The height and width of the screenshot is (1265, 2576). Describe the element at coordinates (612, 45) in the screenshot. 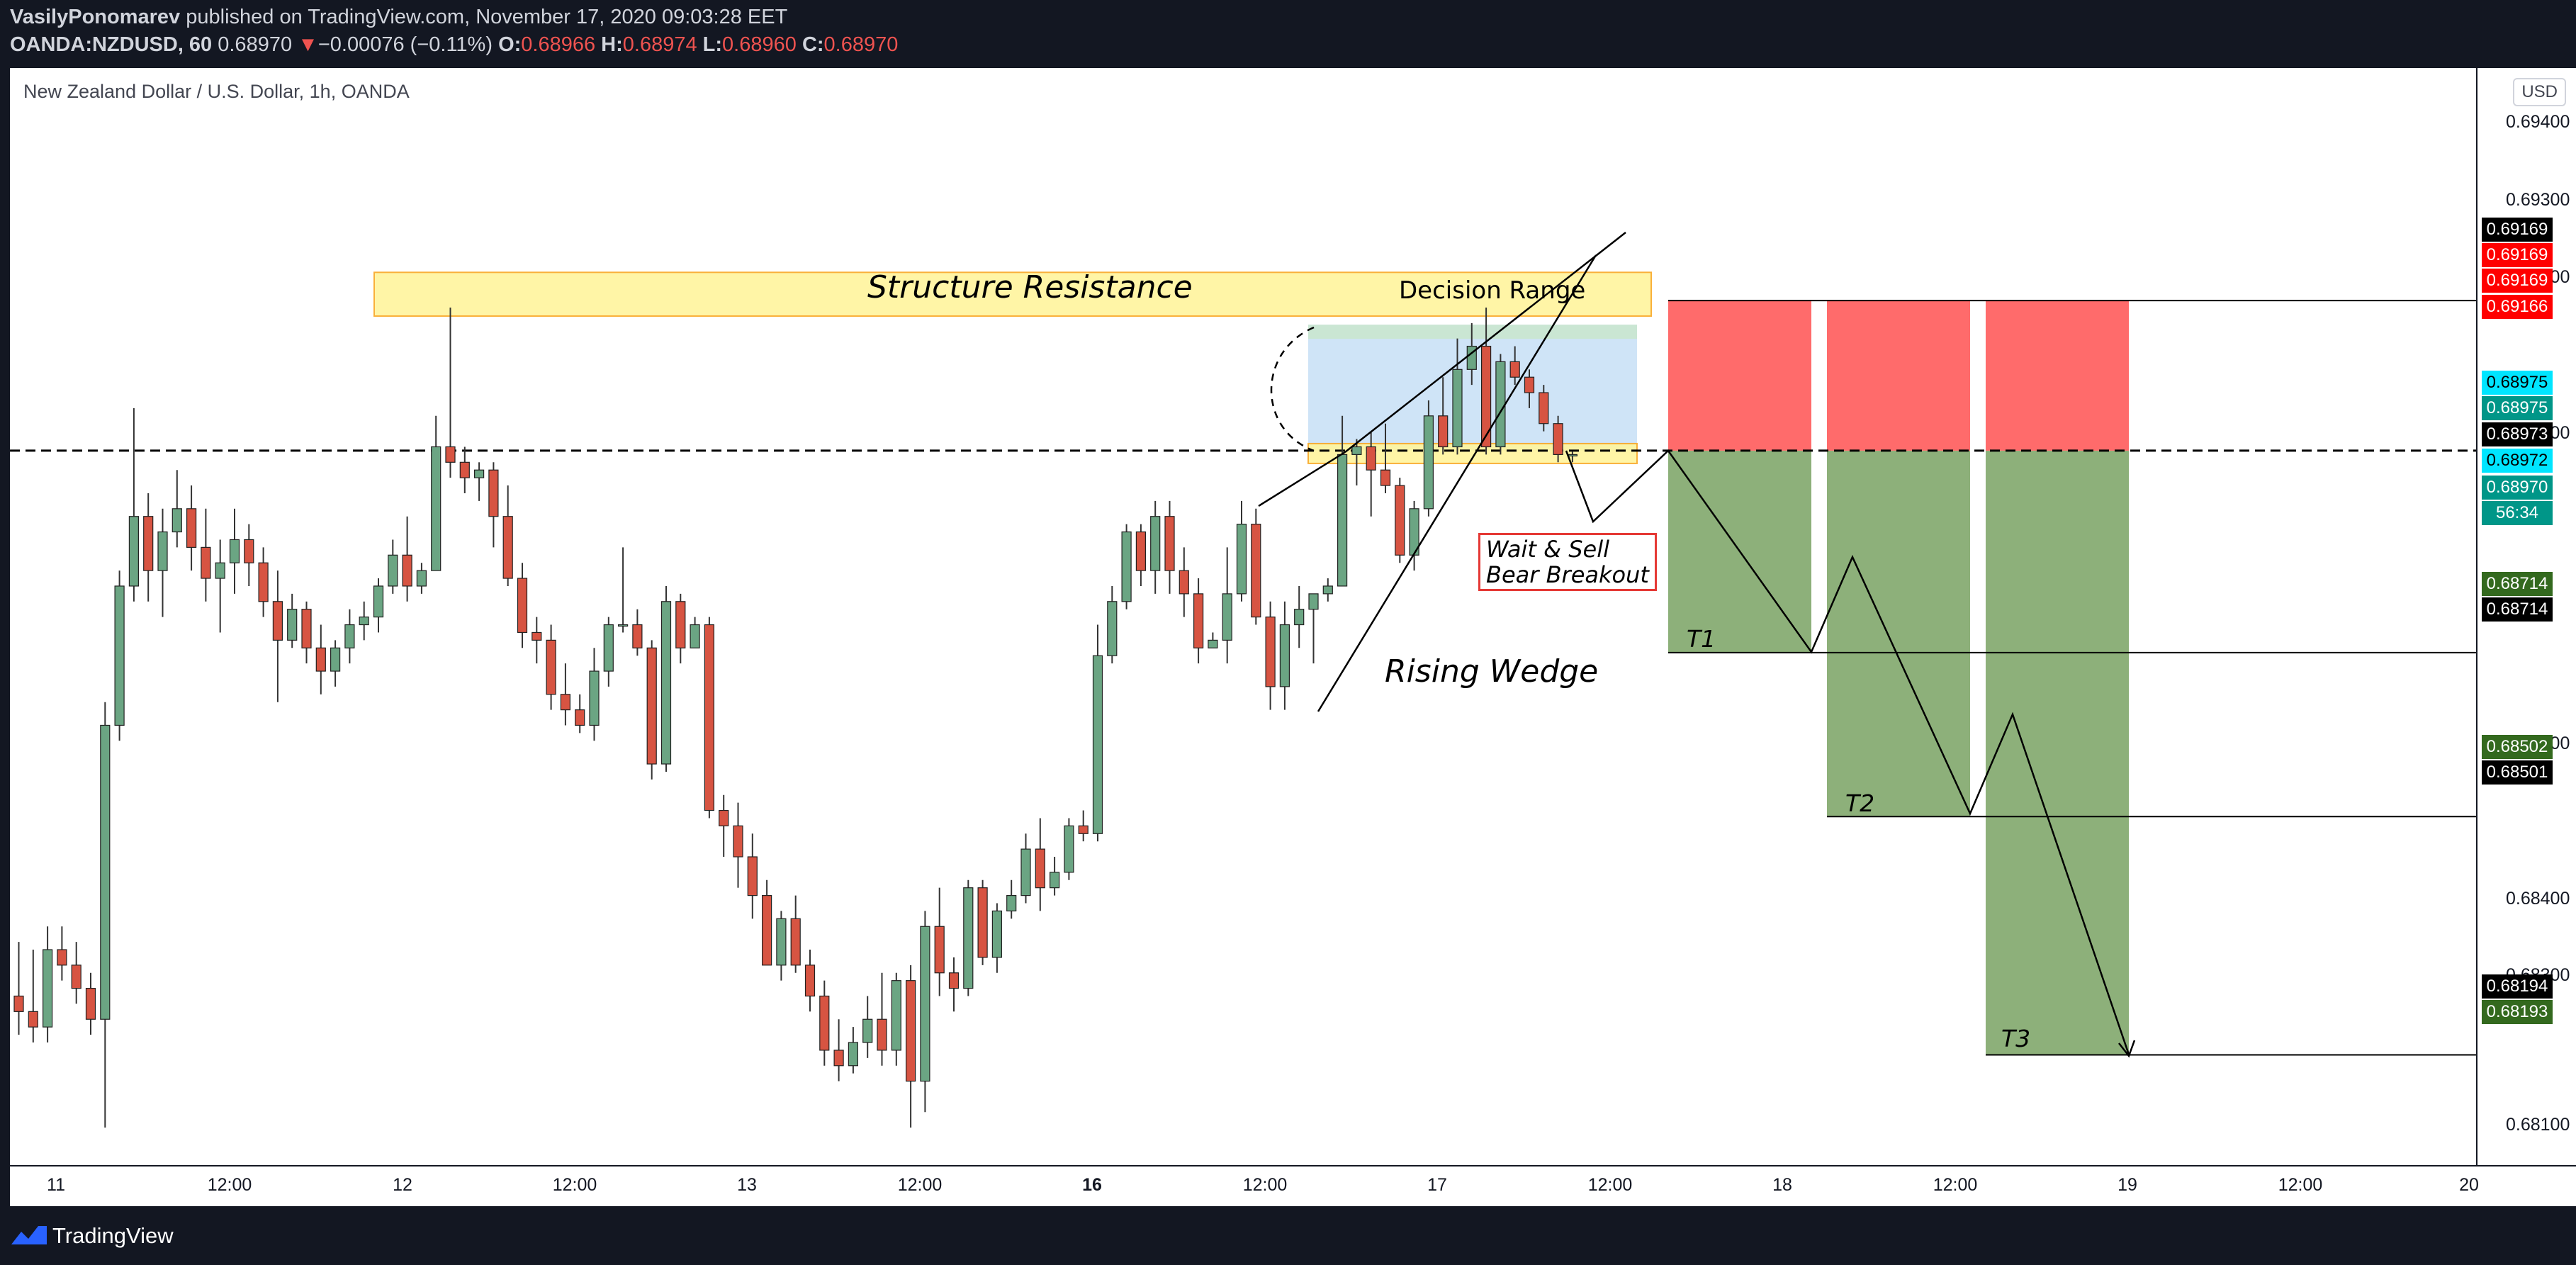

I see `high-label: H:` at that location.